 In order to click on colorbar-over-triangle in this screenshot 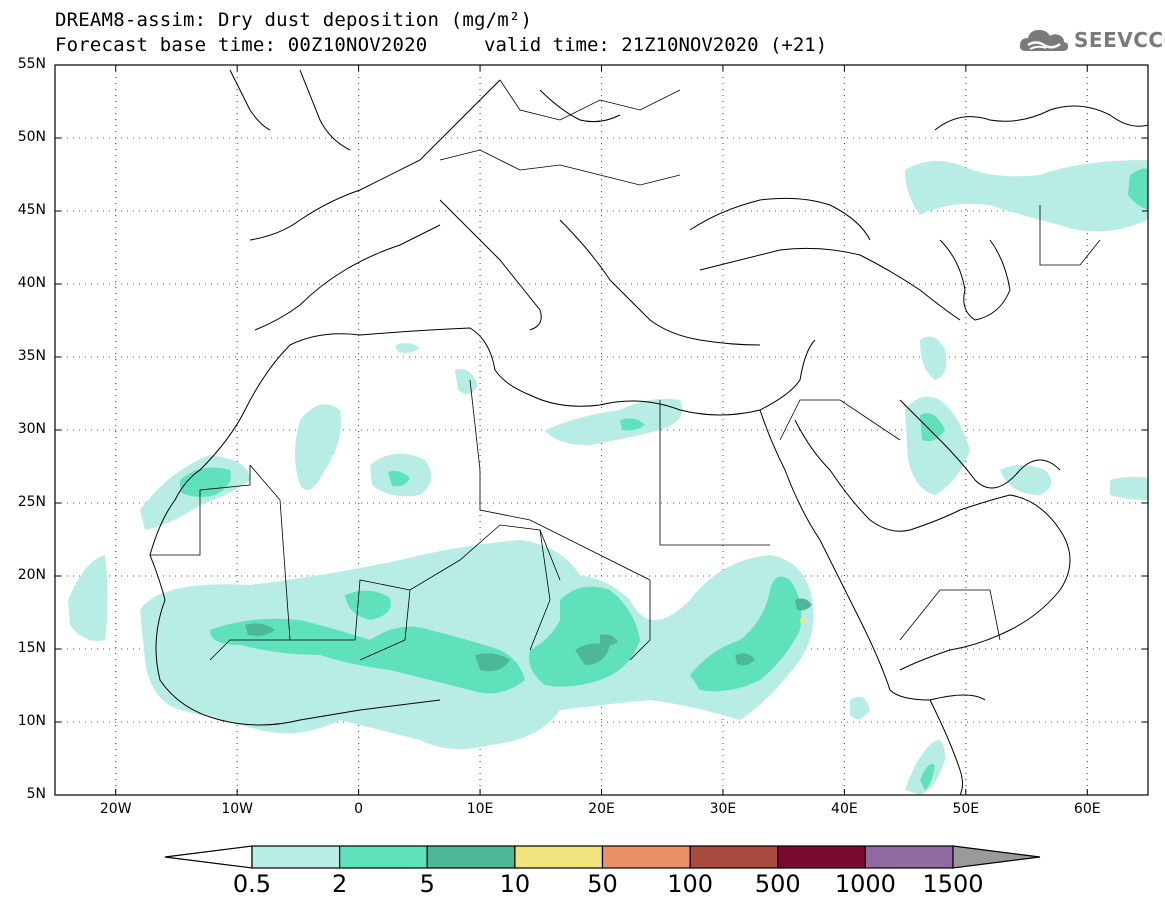, I will do `click(996, 857)`.